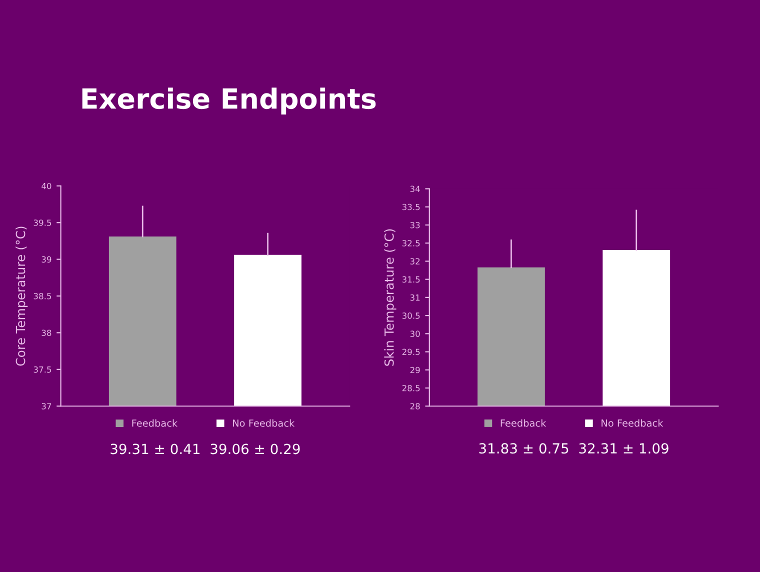  Describe the element at coordinates (411, 279) in the screenshot. I see `y-tick-label: 31.5` at that location.